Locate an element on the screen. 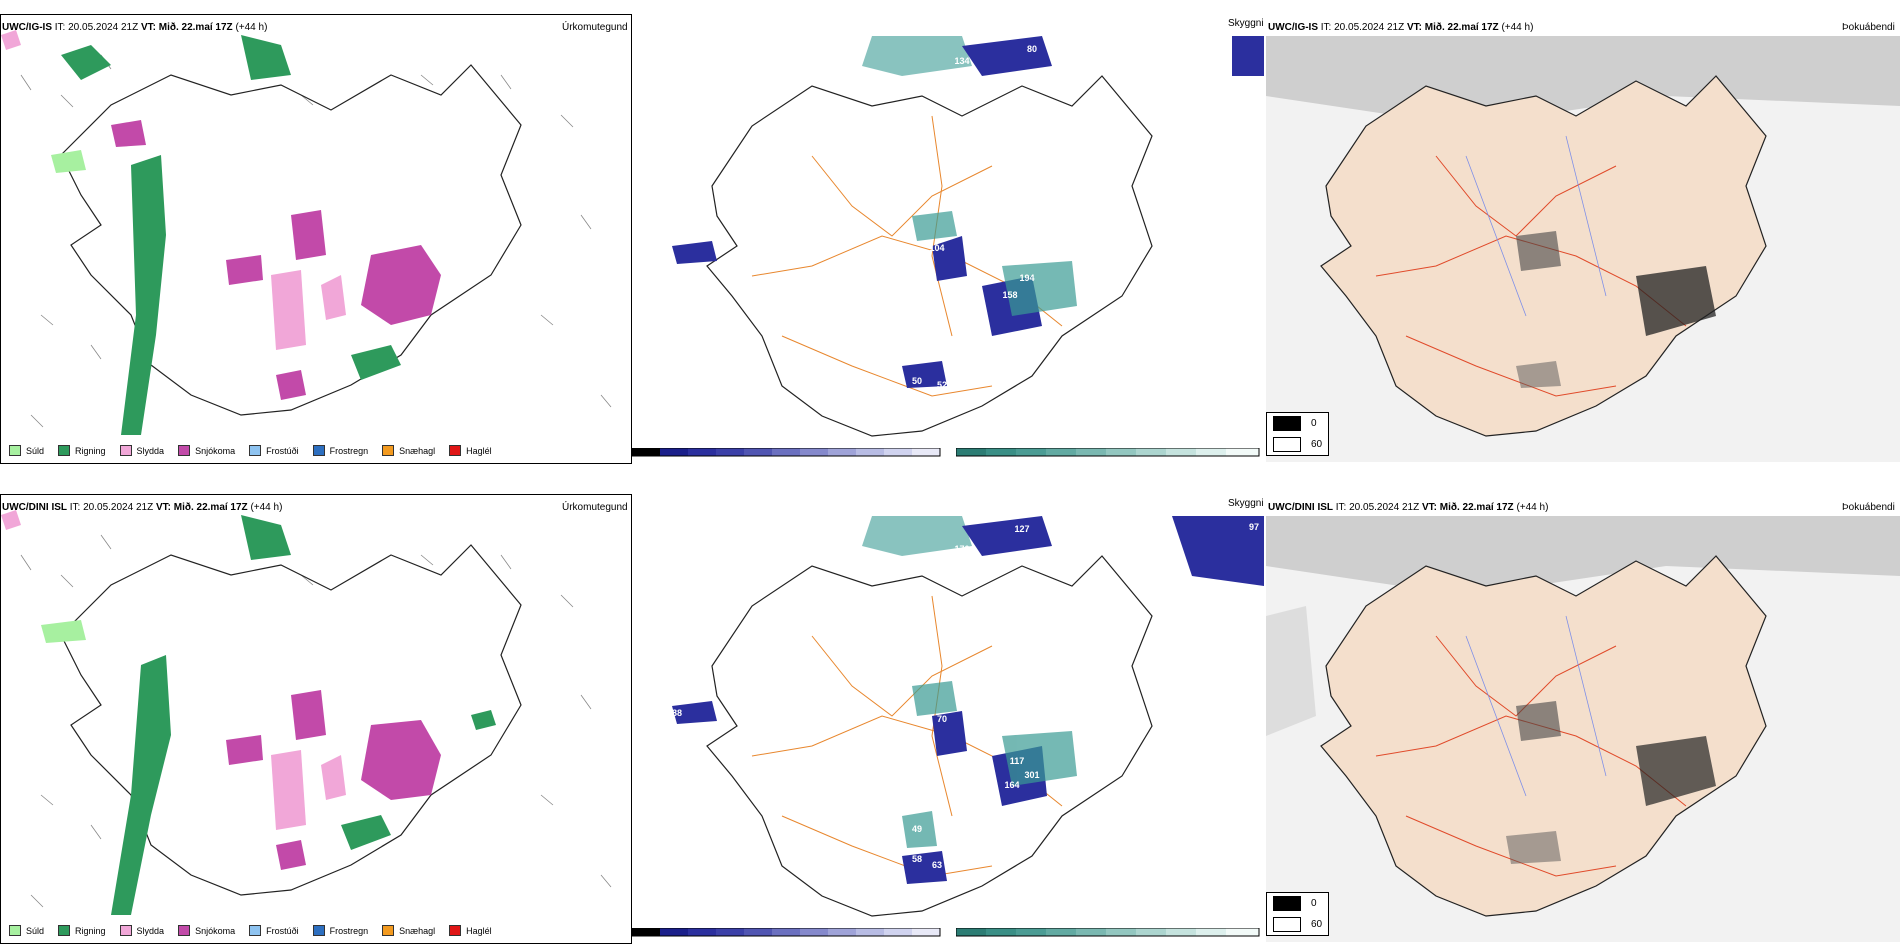  legend-item: Slydda is located at coordinates (141, 930).